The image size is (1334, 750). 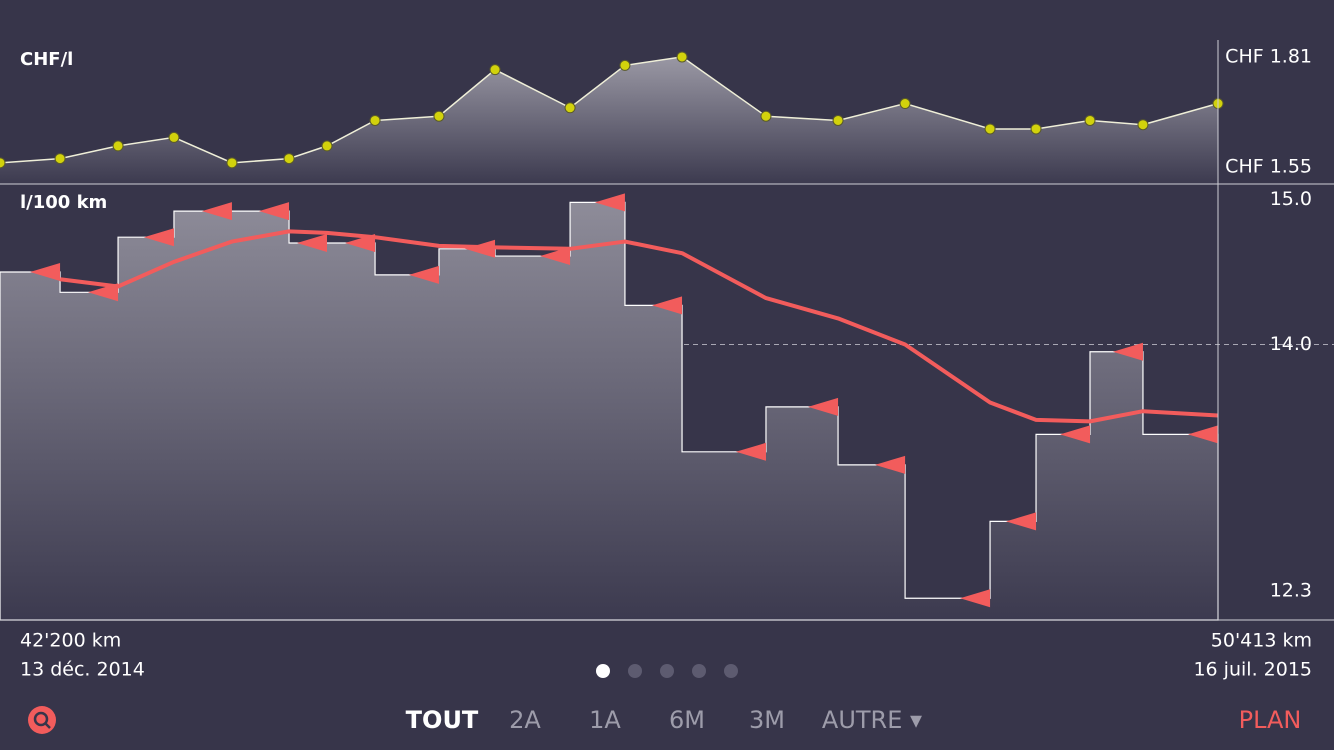 I want to click on range-tab: 2A, so click(x=525, y=720).